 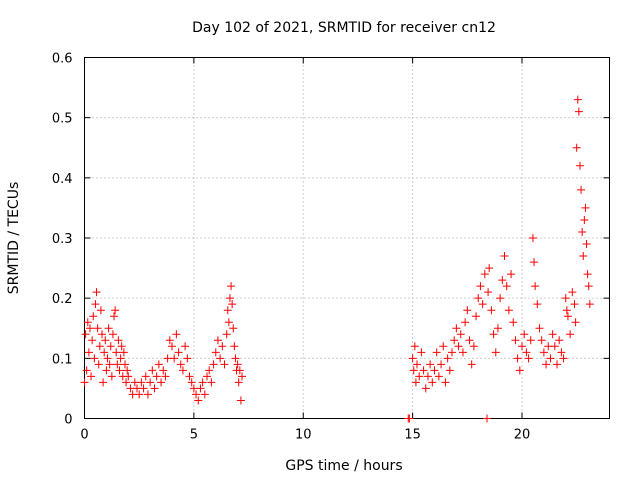 What do you see at coordinates (303, 435) in the screenshot?
I see `x-tick-label: 10` at bounding box center [303, 435].